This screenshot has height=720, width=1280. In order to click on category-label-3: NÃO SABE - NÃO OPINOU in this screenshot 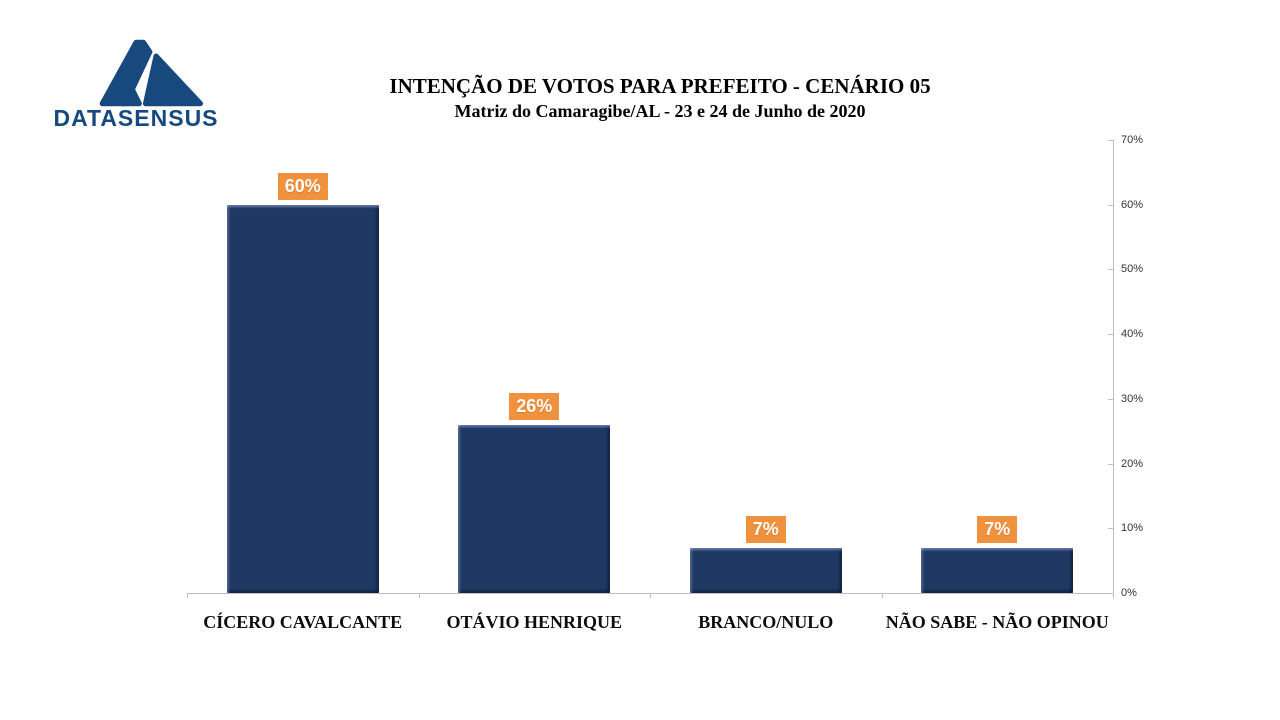, I will do `click(997, 622)`.